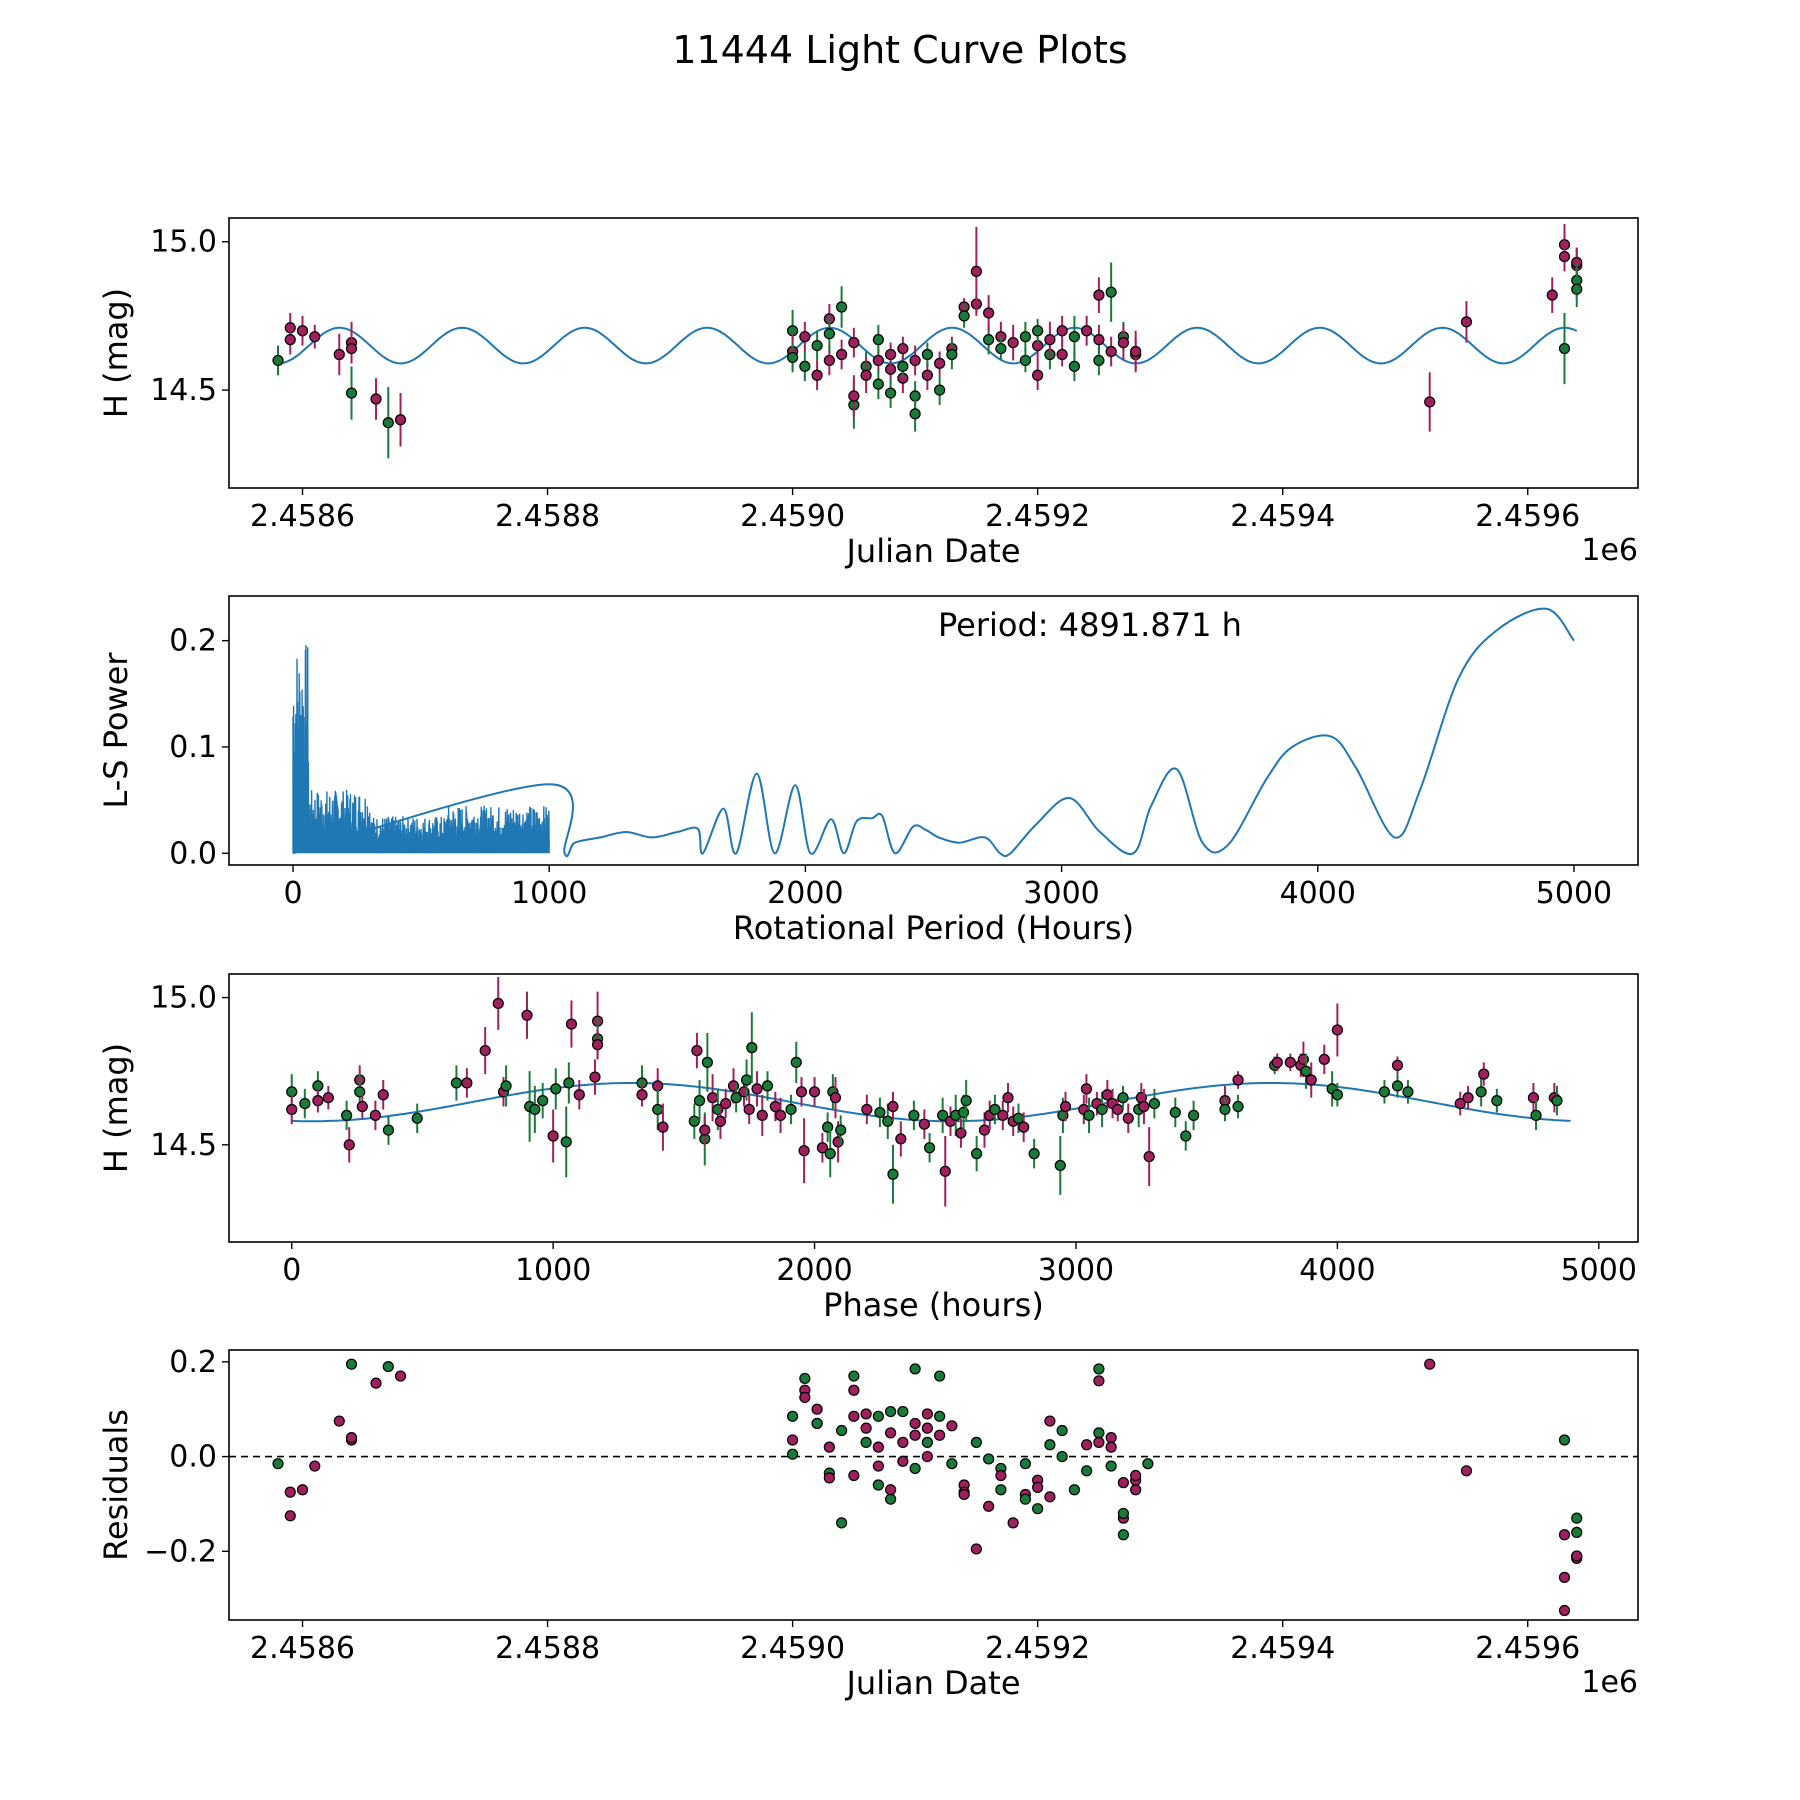  Describe the element at coordinates (792, 1648) in the screenshot. I see `x-tick-label: 2.4590` at that location.